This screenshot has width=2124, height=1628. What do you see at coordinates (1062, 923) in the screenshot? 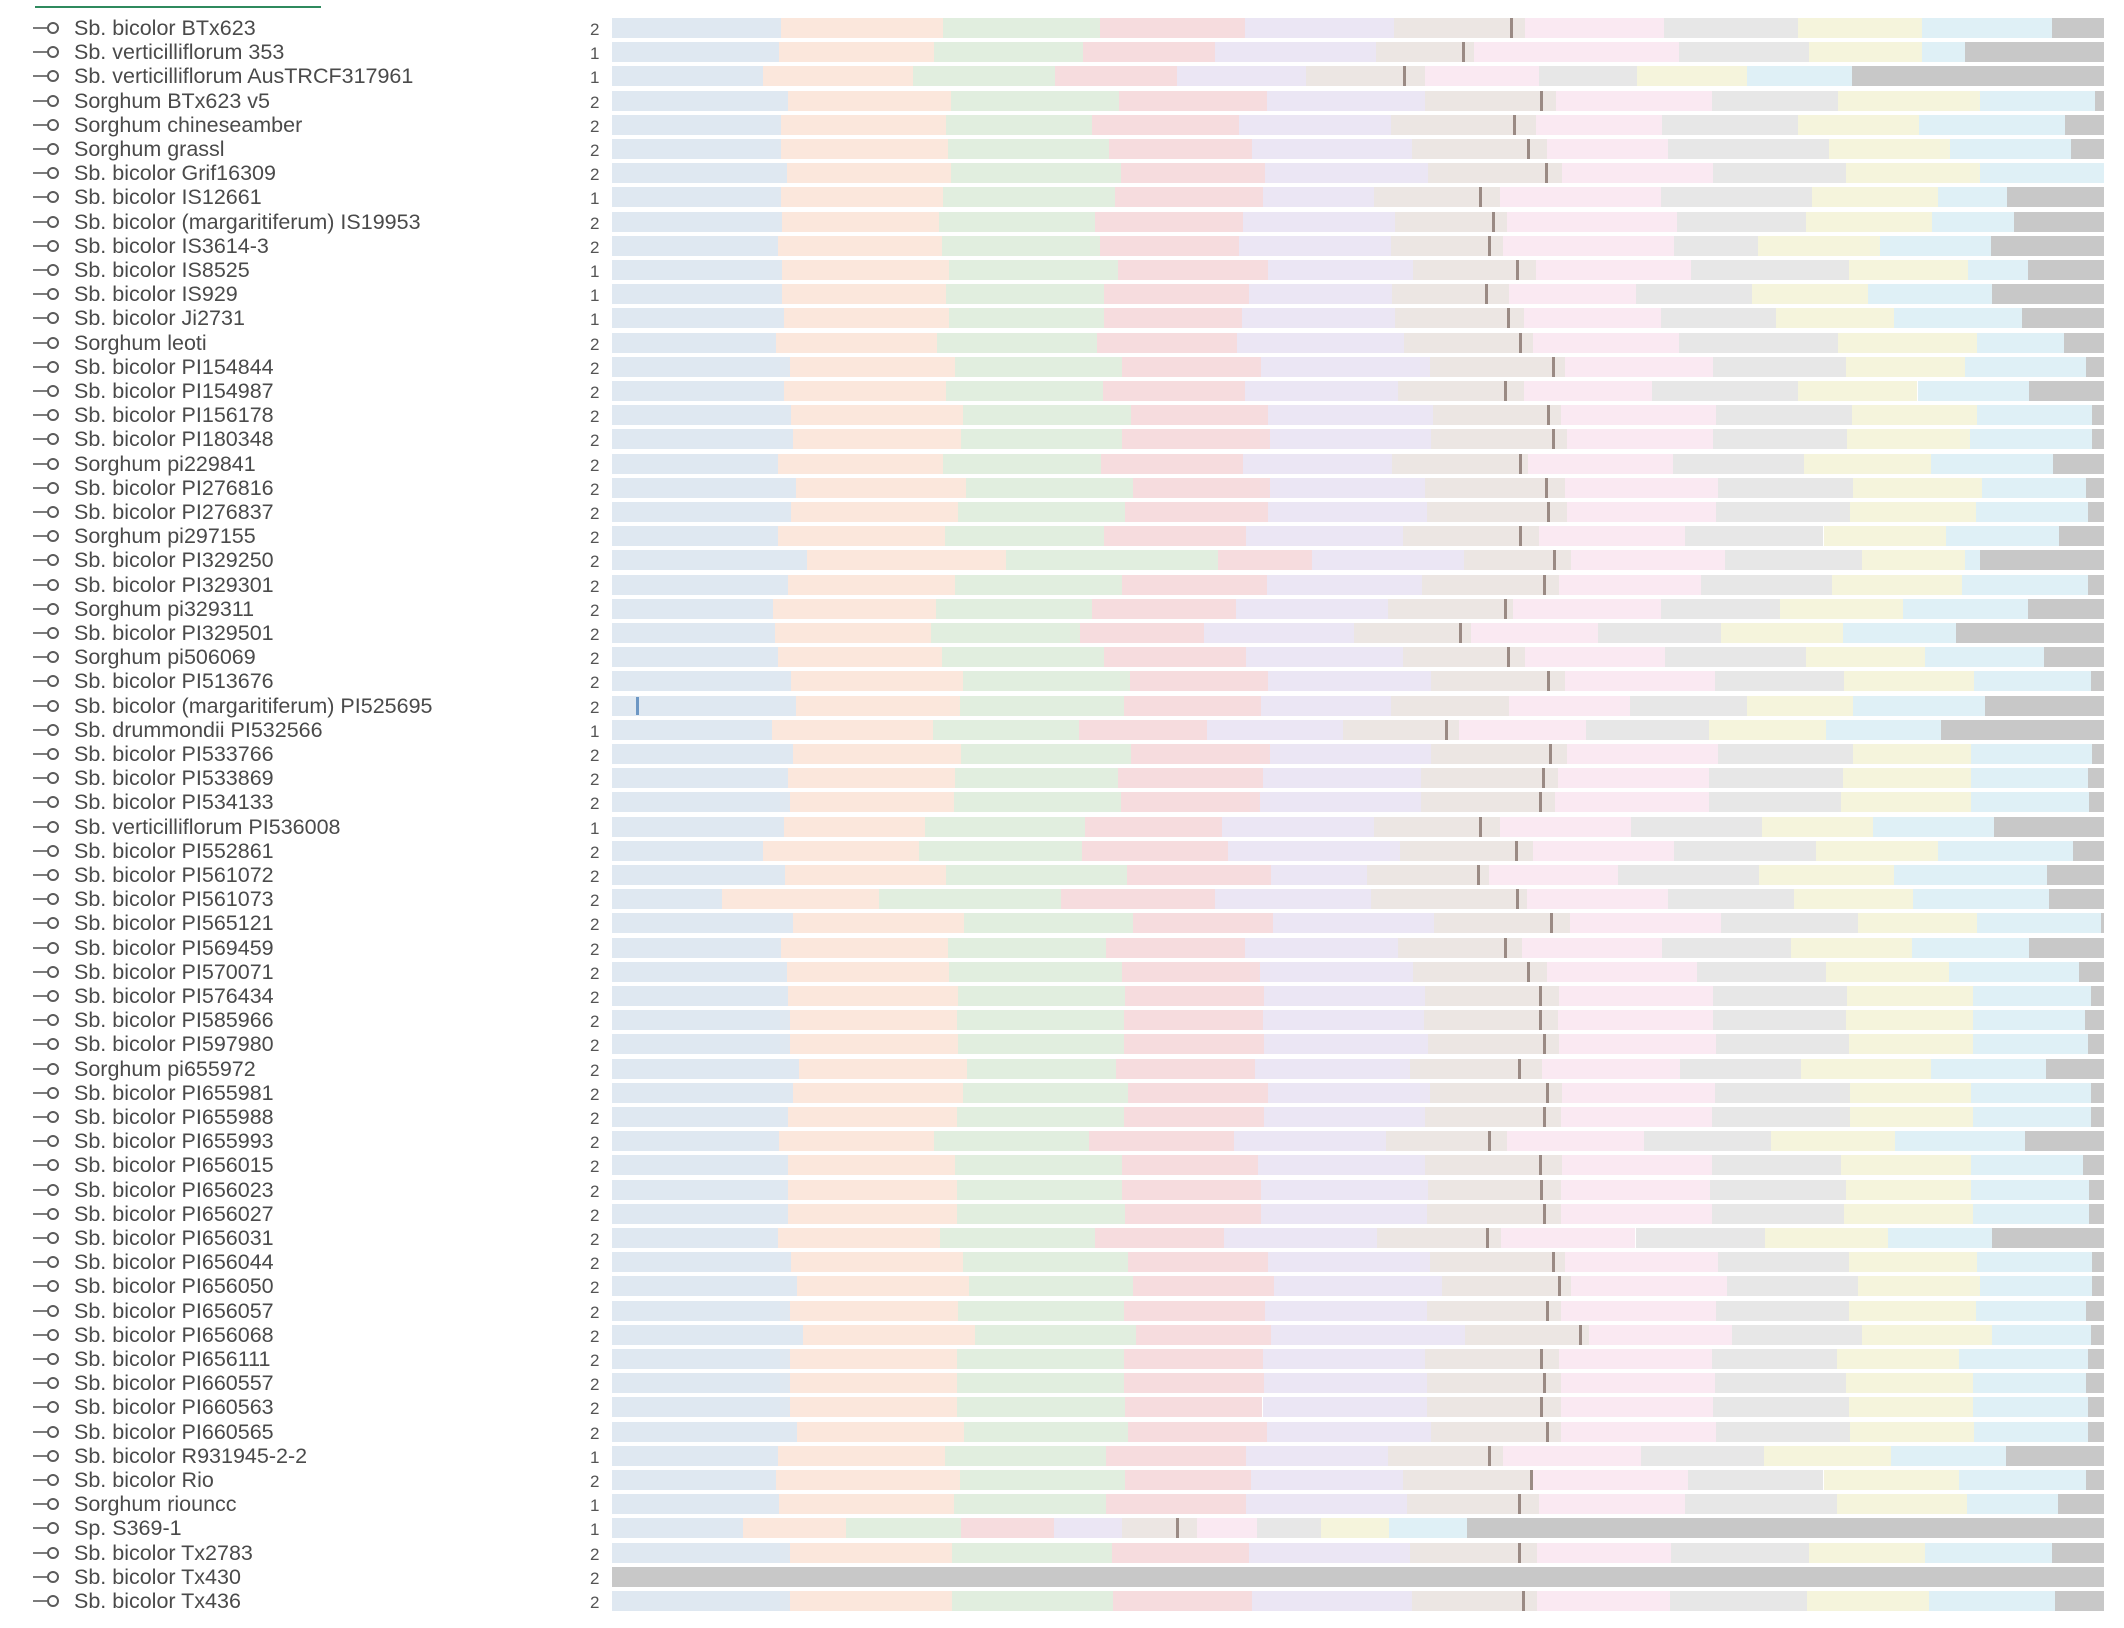
I see `accession-row: Sb. bicolor PI565121 2` at bounding box center [1062, 923].